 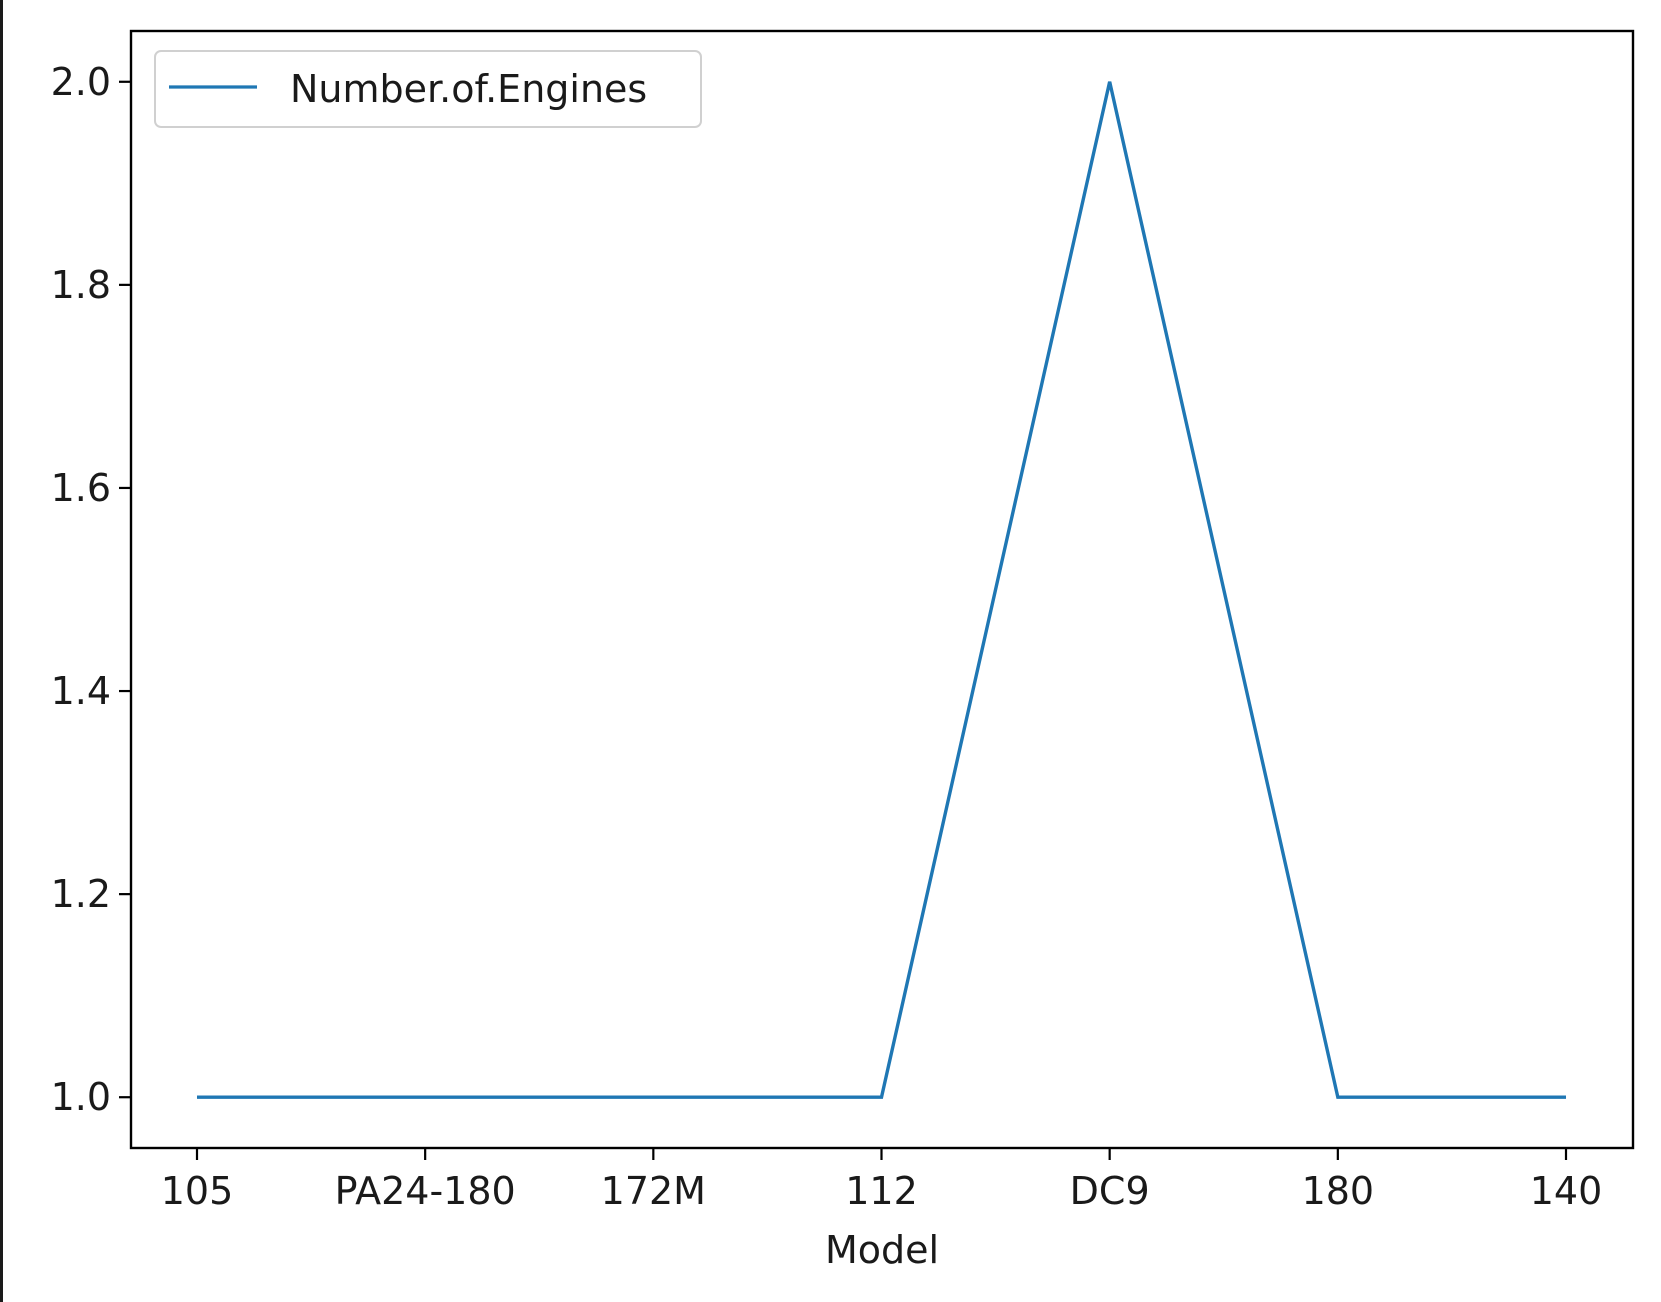 What do you see at coordinates (81, 82) in the screenshot?
I see `y-tick-label: 2.0` at bounding box center [81, 82].